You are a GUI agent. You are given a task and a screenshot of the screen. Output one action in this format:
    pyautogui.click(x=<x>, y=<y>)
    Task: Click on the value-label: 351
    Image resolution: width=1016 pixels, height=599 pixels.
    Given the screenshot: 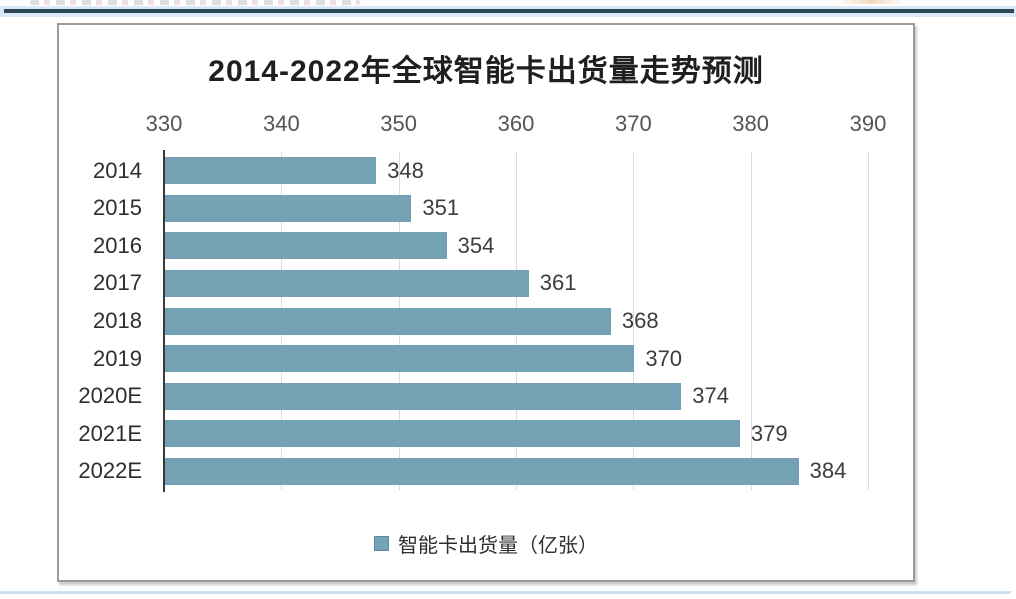 What is the action you would take?
    pyautogui.click(x=441, y=208)
    